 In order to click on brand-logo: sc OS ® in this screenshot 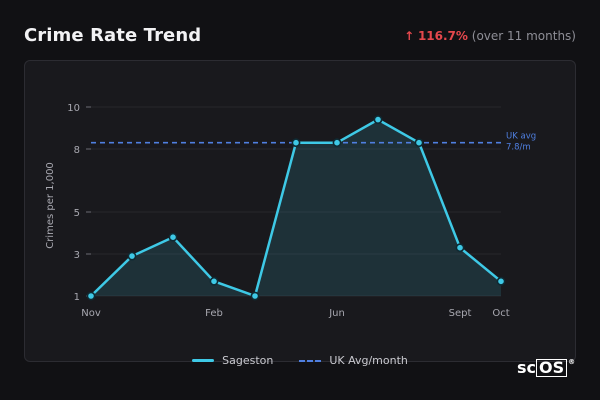, I will do `click(546, 367)`.